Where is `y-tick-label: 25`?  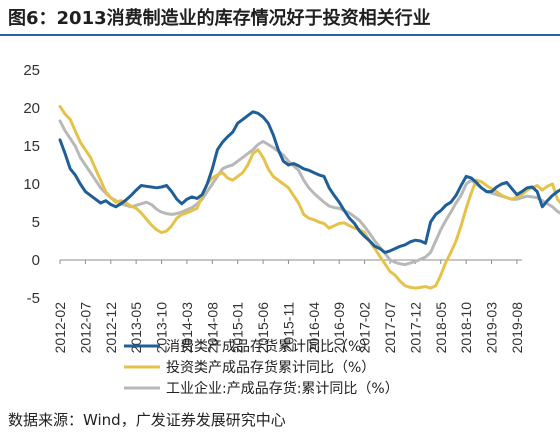
y-tick-label: 25 is located at coordinates (31, 70).